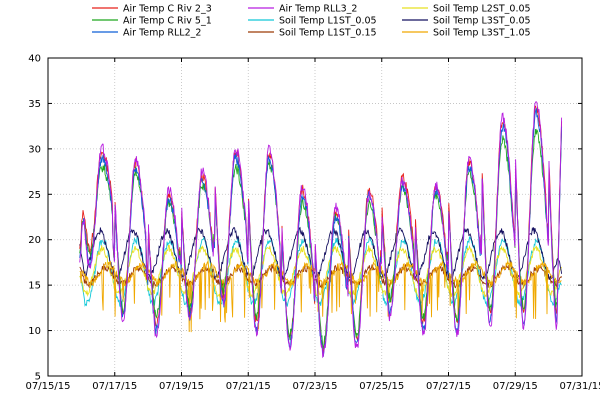 Image resolution: width=600 pixels, height=400 pixels. I want to click on x-tick-label: 07/19/15, so click(181, 386).